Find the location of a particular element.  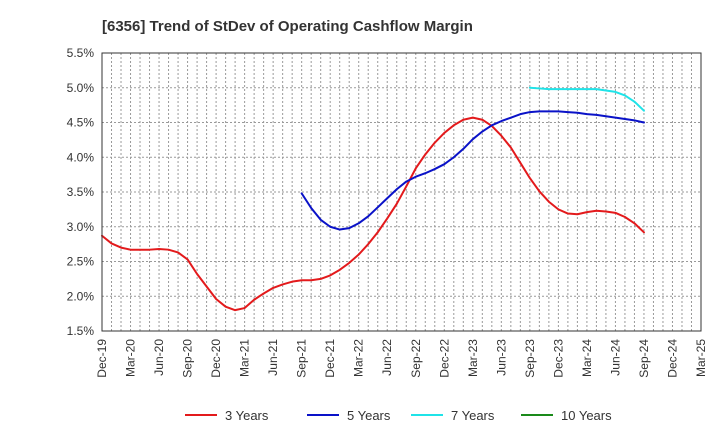

y-tick-label: 5.5% is located at coordinates (81, 53).